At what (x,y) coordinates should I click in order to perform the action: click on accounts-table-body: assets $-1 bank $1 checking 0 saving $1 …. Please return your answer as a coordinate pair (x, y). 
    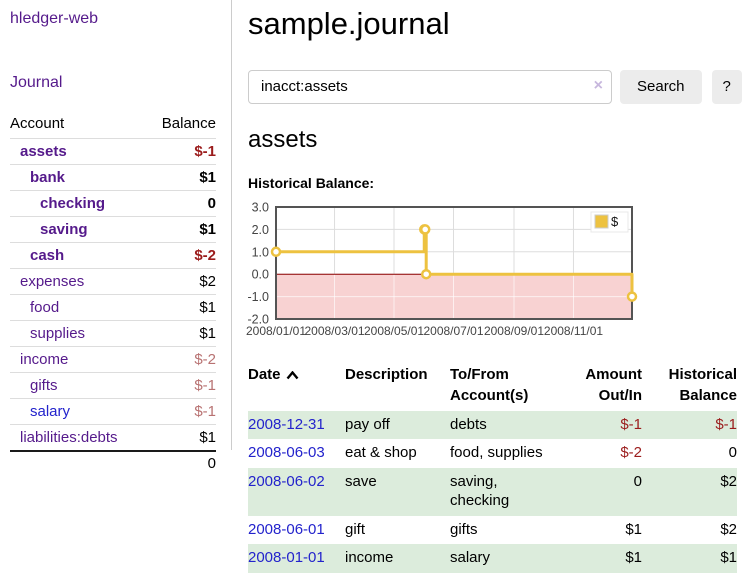
    Looking at the image, I should click on (113, 294).